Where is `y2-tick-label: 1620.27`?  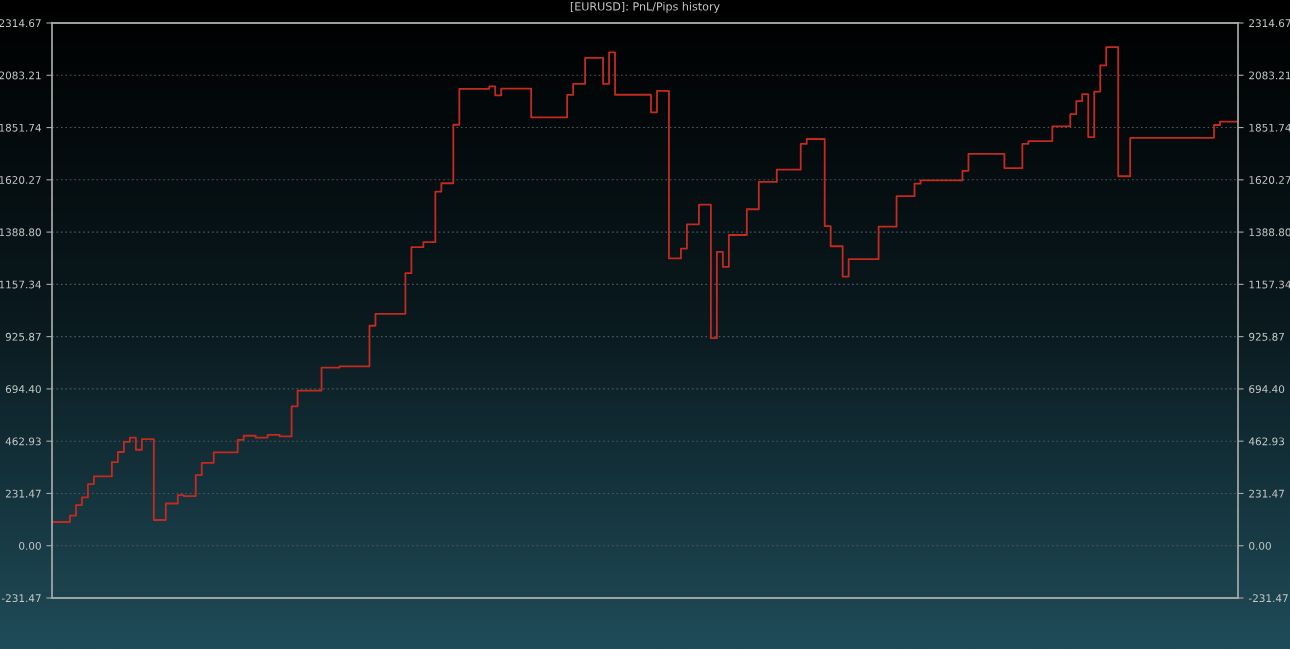
y2-tick-label: 1620.27 is located at coordinates (1269, 180).